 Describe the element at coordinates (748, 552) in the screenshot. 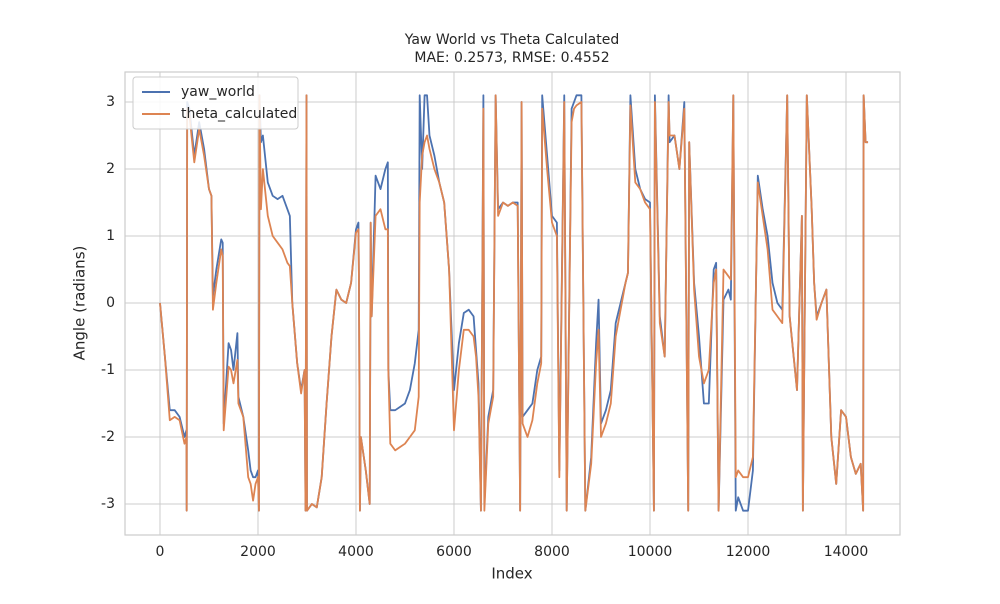

I see `x-tick-label: 12000` at that location.